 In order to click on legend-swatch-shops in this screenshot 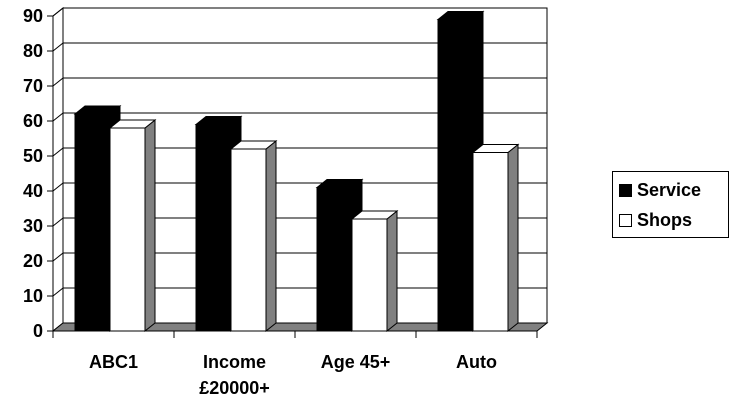, I will do `click(625, 220)`.